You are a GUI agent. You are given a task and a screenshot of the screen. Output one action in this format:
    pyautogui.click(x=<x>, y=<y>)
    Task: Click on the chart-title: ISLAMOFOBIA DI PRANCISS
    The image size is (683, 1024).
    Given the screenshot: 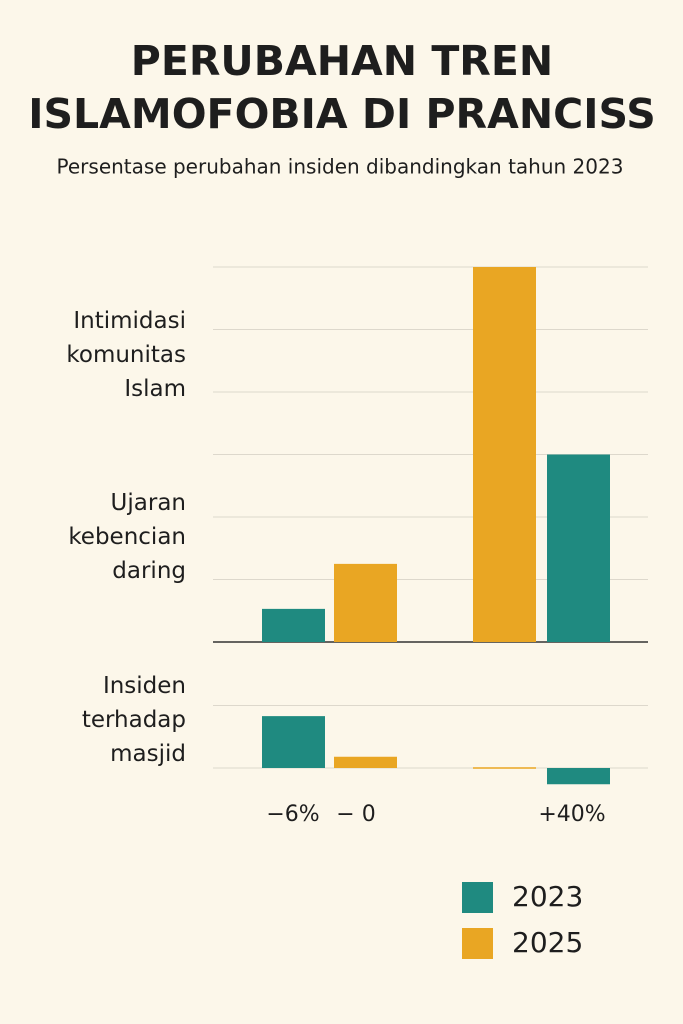 What is the action you would take?
    pyautogui.click(x=341, y=114)
    